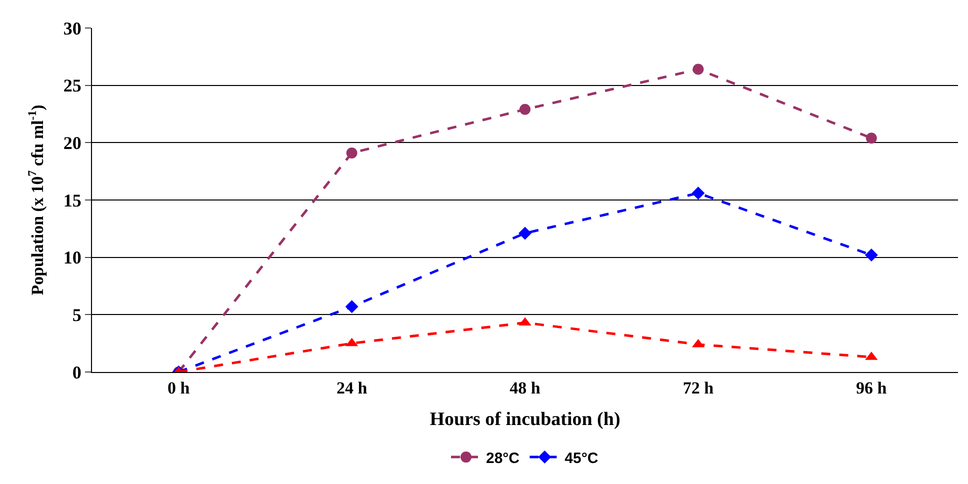 This screenshot has width=968, height=484. I want to click on x-tick-label: 0 h, so click(178, 388).